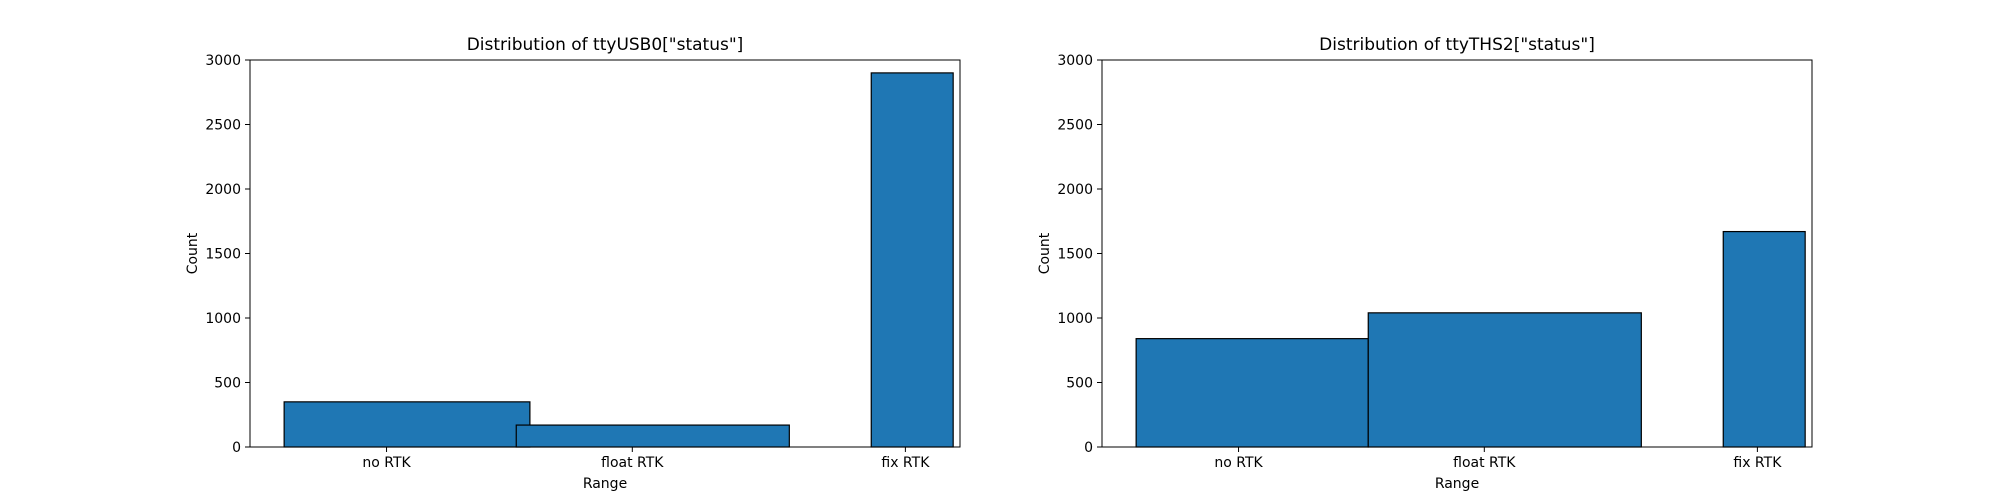 Image resolution: width=2000 pixels, height=500 pixels. What do you see at coordinates (1457, 45) in the screenshot?
I see `chart-title: Distribution of ttyTHS2["status"]` at bounding box center [1457, 45].